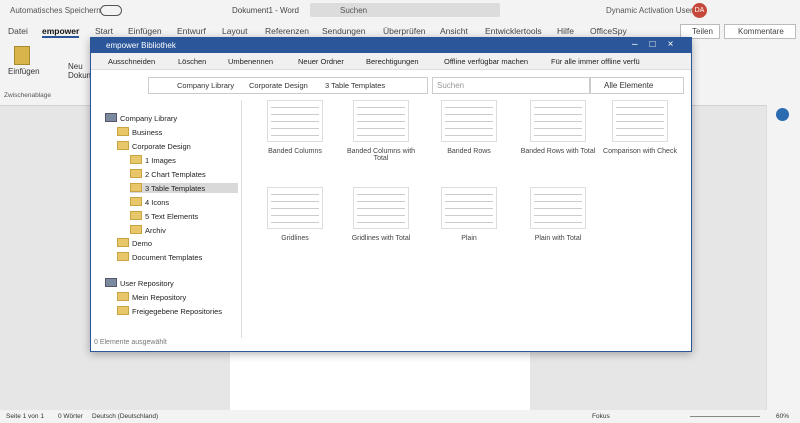 The height and width of the screenshot is (423, 800). I want to click on tree-node: 2 Chart Templates, so click(168, 174).